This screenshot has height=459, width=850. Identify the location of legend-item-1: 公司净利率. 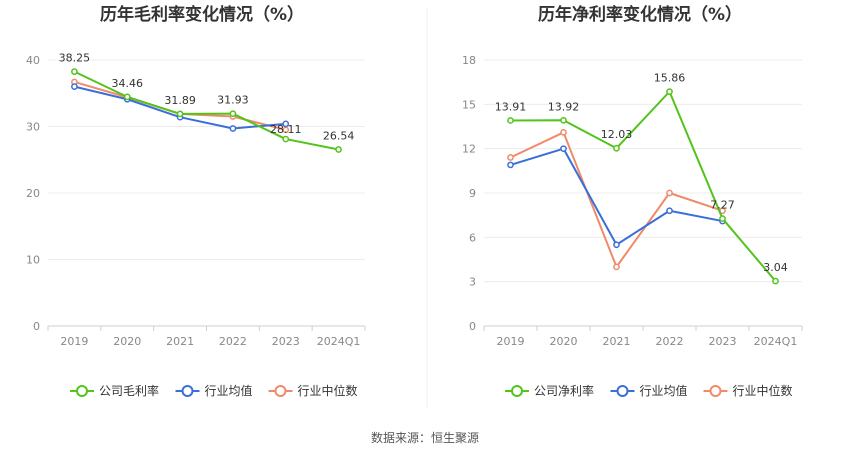
(549, 390).